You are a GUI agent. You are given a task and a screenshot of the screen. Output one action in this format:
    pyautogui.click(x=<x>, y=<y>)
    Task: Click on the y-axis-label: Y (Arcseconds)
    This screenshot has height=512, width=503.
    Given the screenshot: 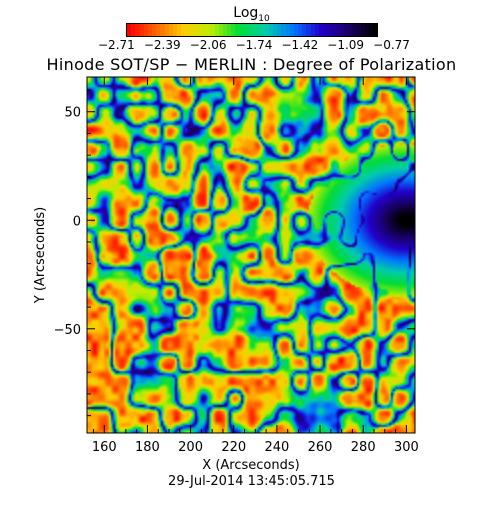 What is the action you would take?
    pyautogui.click(x=40, y=255)
    